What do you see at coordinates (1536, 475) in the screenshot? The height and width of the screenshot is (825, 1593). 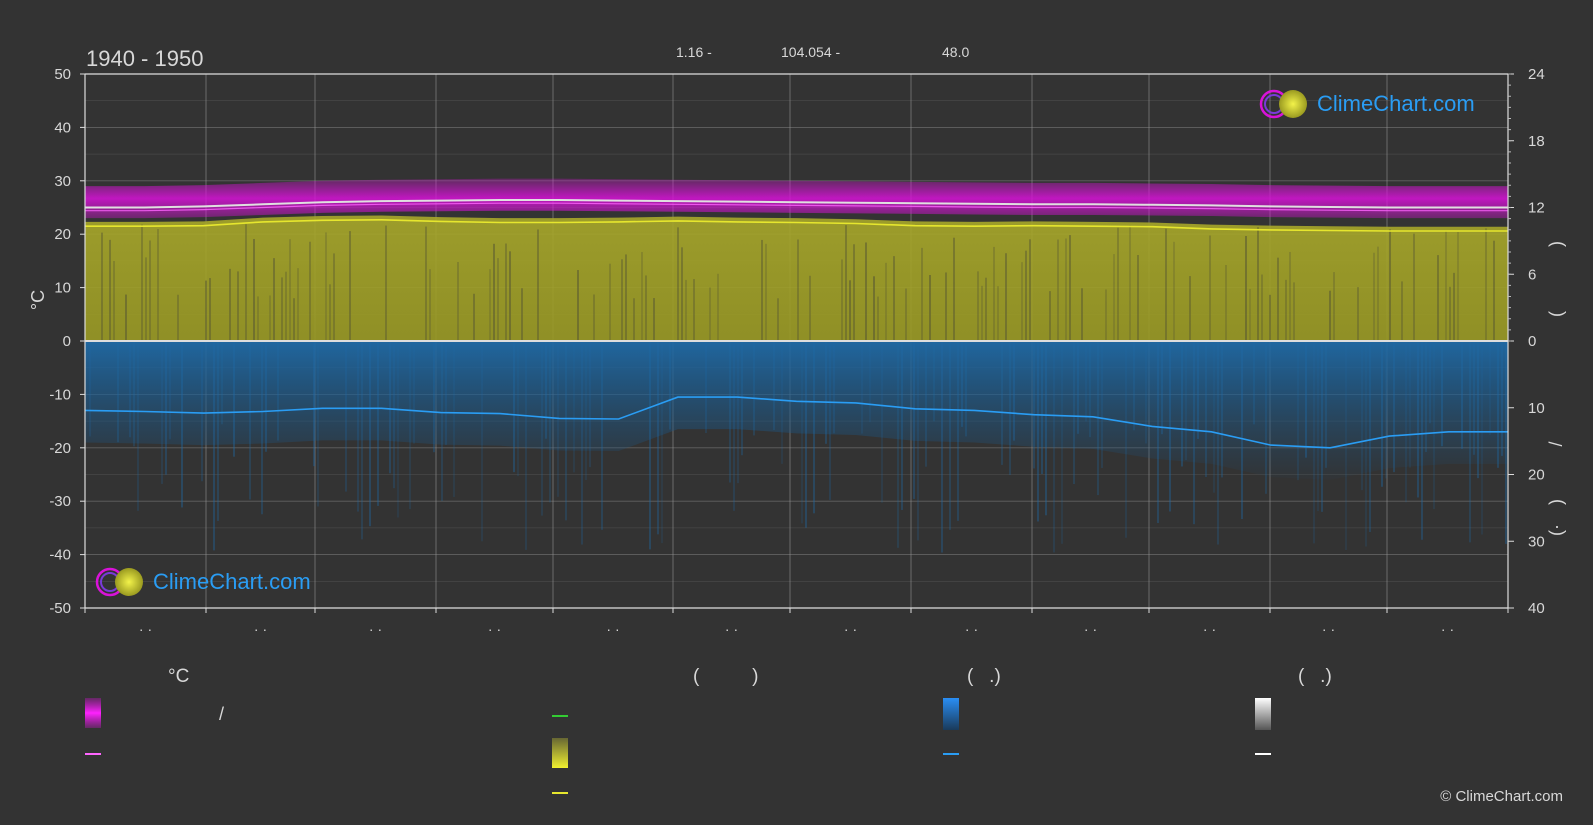 I see `y2-tick-label: 20` at bounding box center [1536, 475].